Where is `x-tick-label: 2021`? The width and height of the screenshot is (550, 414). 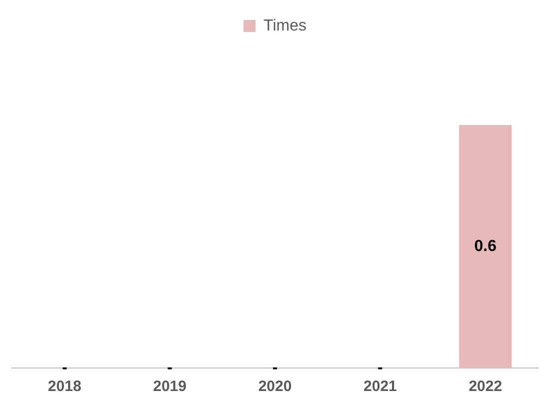 x-tick-label: 2021 is located at coordinates (380, 387).